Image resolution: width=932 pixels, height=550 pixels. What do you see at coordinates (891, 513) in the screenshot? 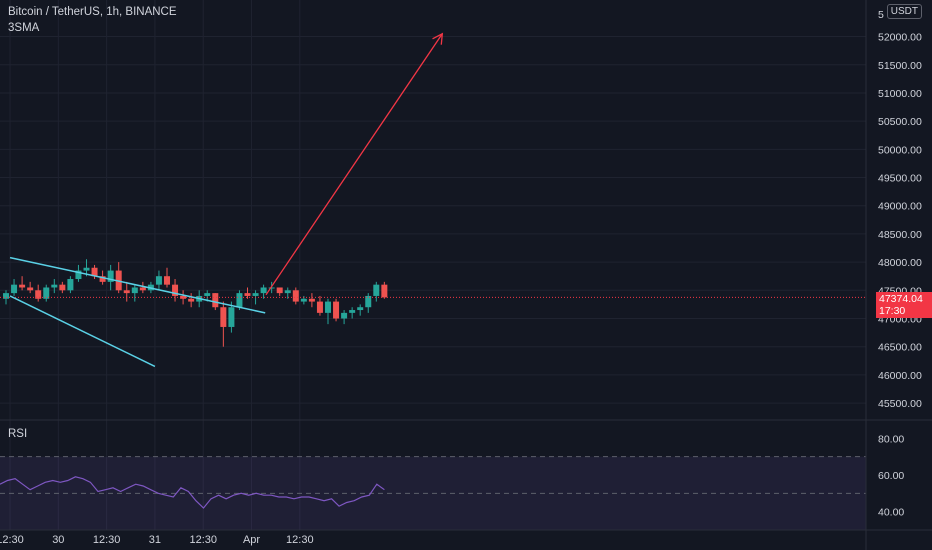
I see `rsi-tick-label: 40.00` at bounding box center [891, 513].